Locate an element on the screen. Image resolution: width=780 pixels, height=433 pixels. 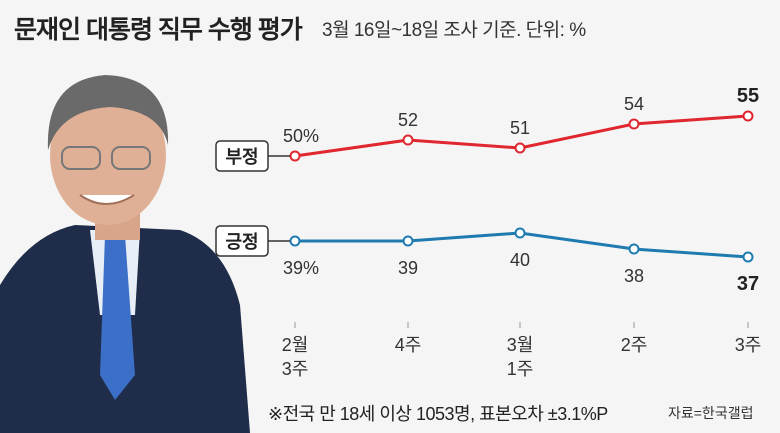
chart-title: 문재인 대통령 직무 수행 평가 is located at coordinates (158, 30).